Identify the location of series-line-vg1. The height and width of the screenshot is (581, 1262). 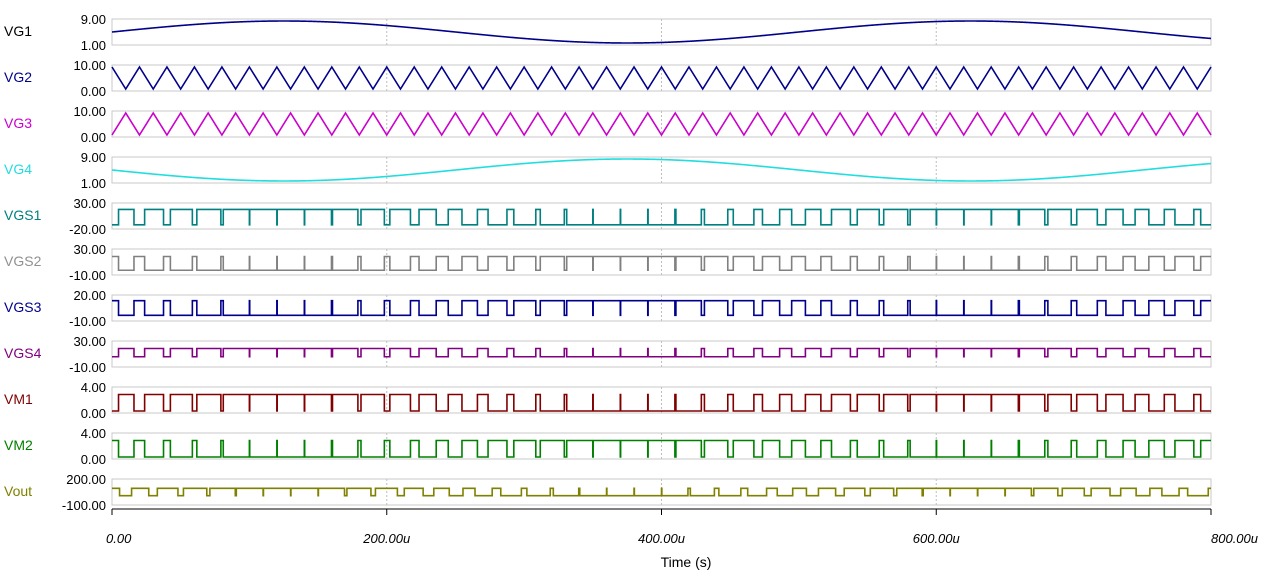
(661, 32).